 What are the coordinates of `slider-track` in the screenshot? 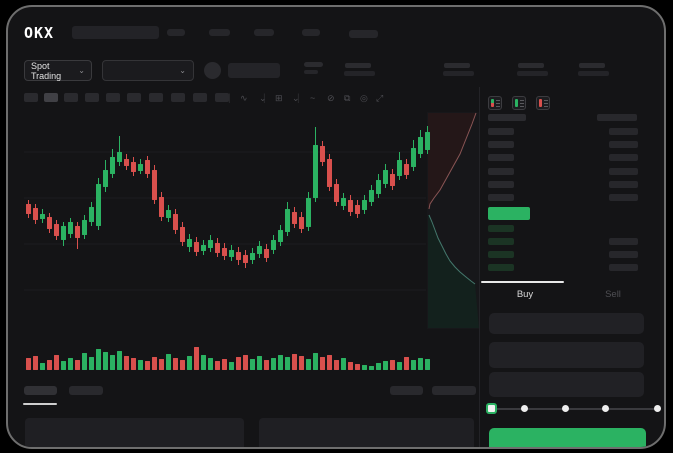 It's located at (574, 409).